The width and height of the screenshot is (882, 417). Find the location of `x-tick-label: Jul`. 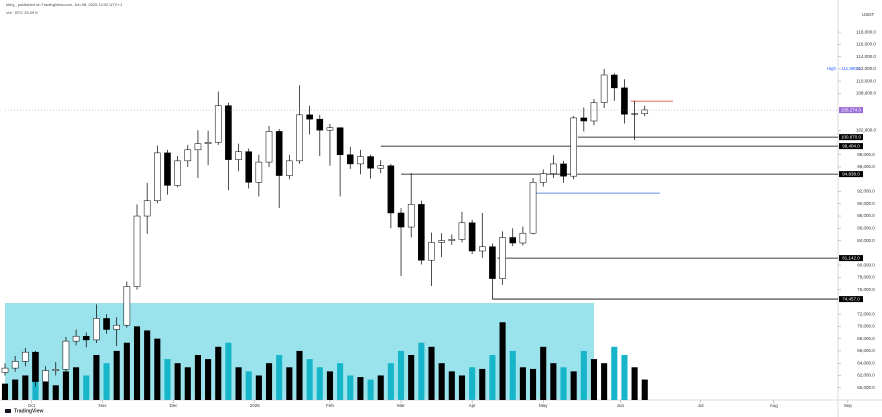

x-tick-label: Jul is located at coordinates (701, 405).